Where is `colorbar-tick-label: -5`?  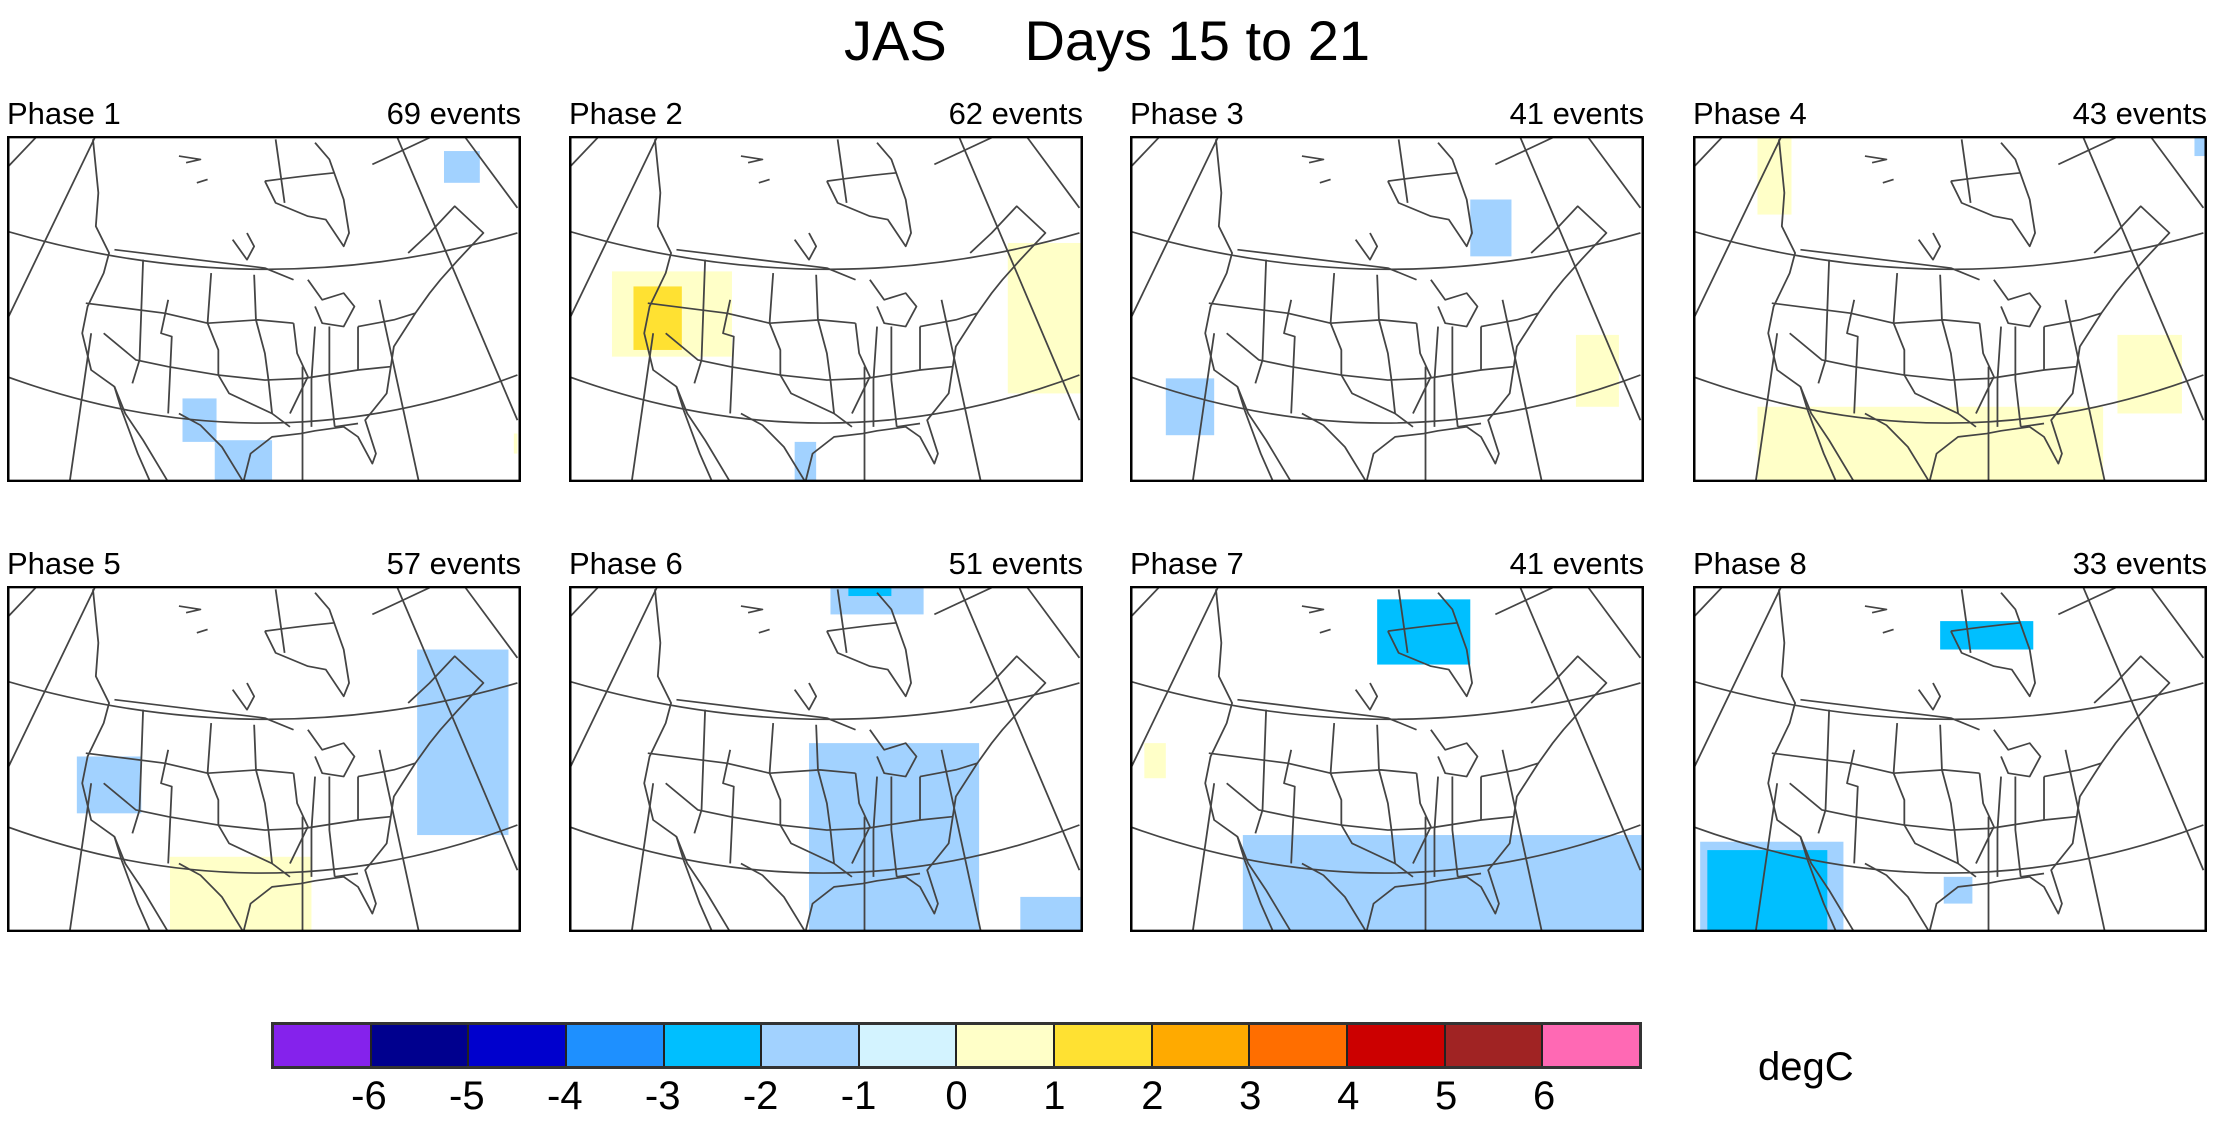 colorbar-tick-label: -5 is located at coordinates (467, 1096).